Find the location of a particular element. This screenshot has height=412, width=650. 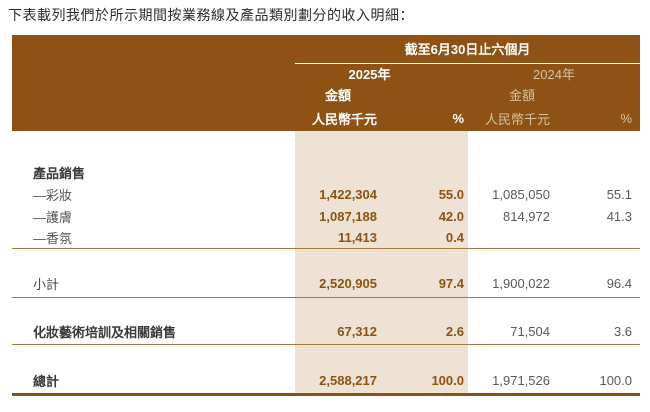

amount-2025-label: 金額 is located at coordinates (338, 94).